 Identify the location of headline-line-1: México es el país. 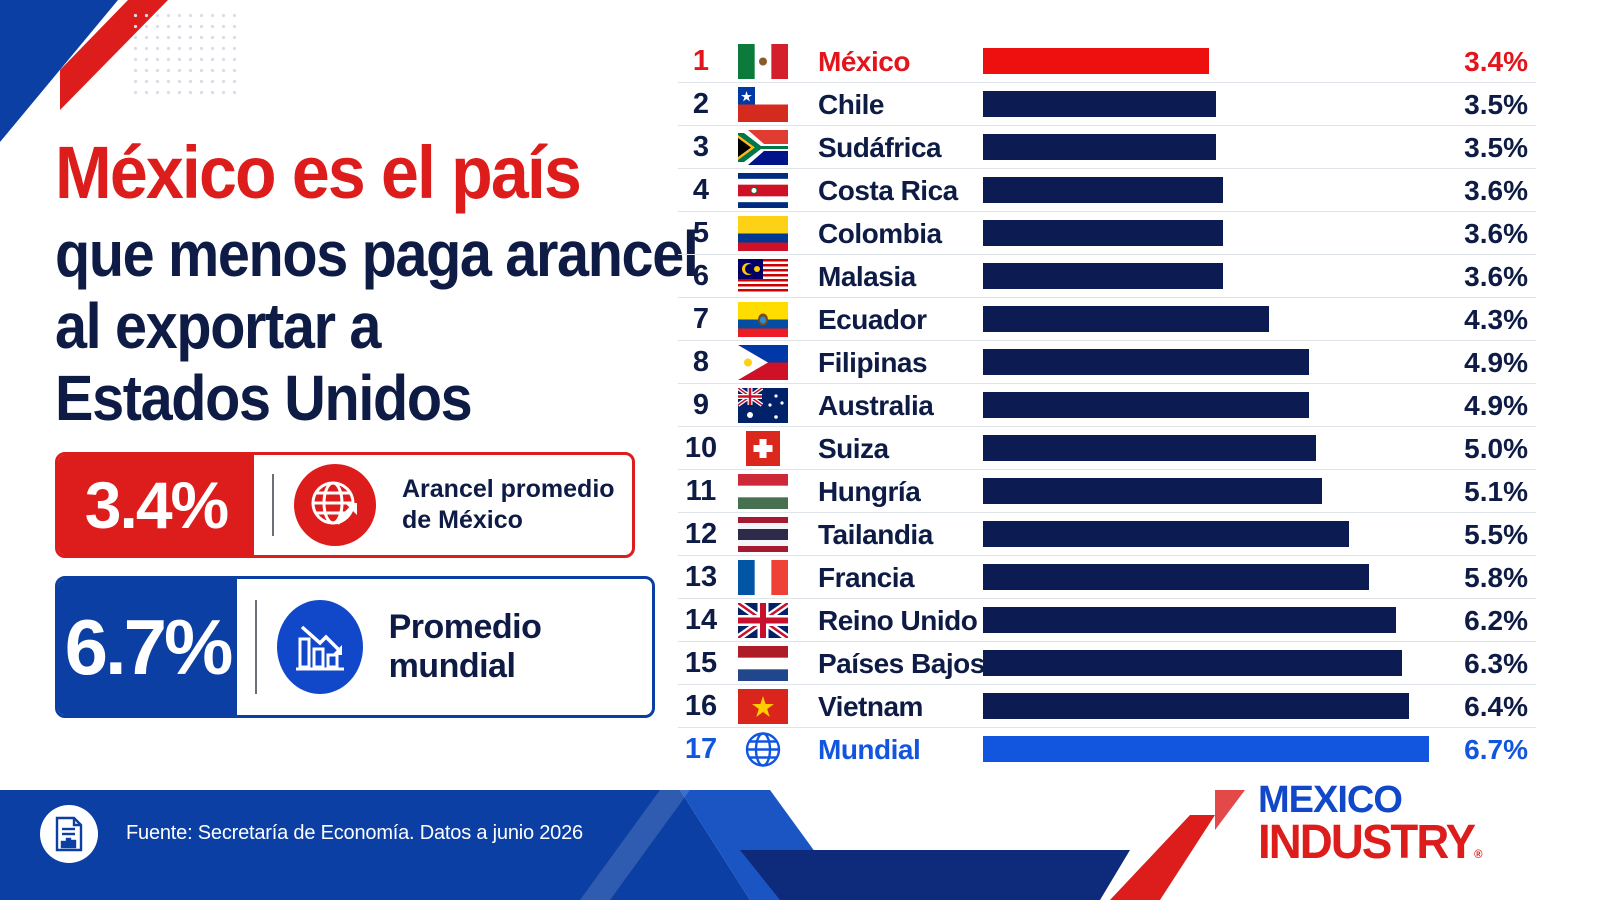
(318, 172).